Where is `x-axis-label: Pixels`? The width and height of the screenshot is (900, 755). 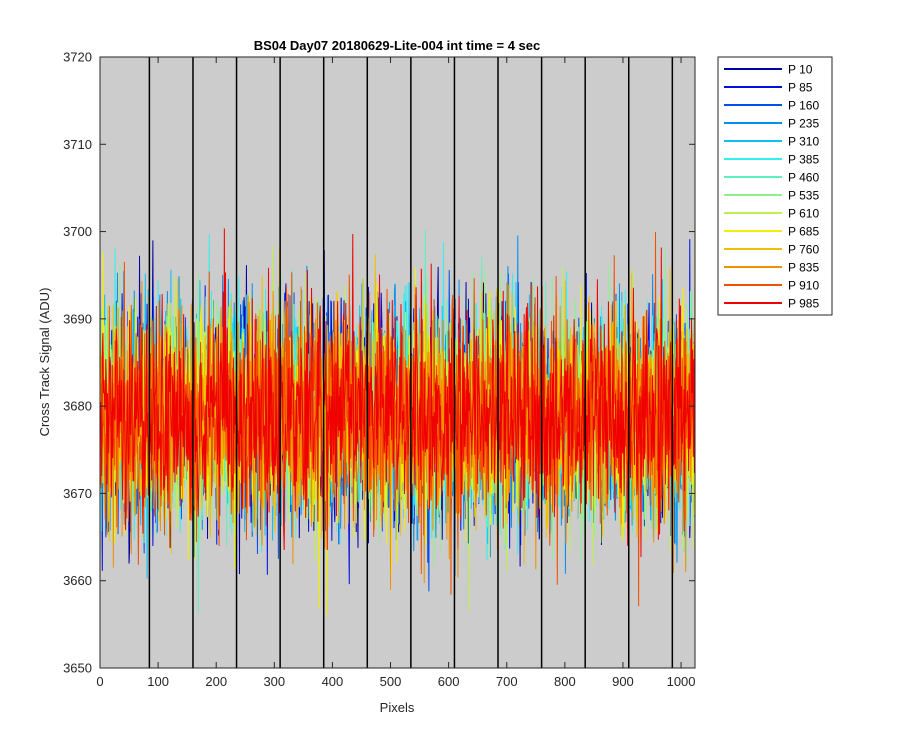 x-axis-label: Pixels is located at coordinates (397, 707).